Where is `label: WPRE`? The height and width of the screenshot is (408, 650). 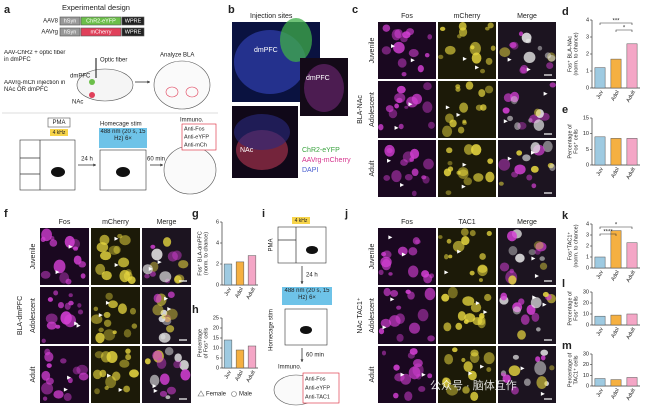
label: WPRE is located at coordinates (133, 21).